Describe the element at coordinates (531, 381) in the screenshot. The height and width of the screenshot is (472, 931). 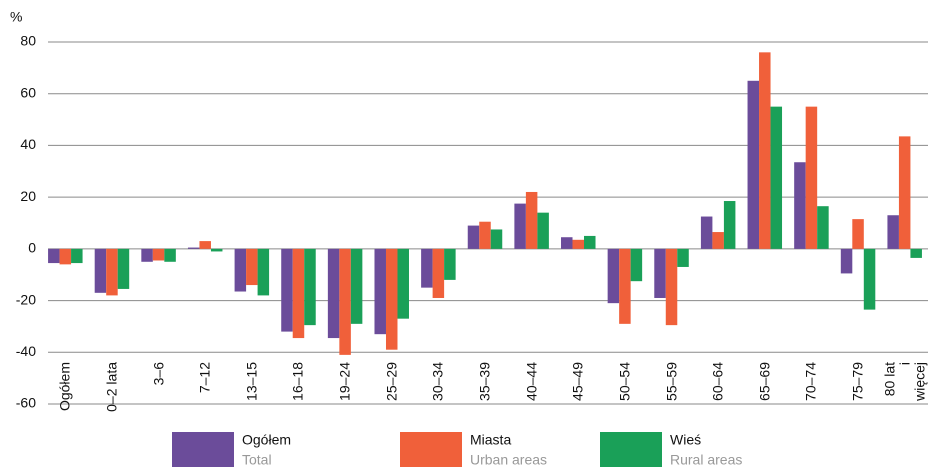
I see `x-tick-label: 40–44` at that location.